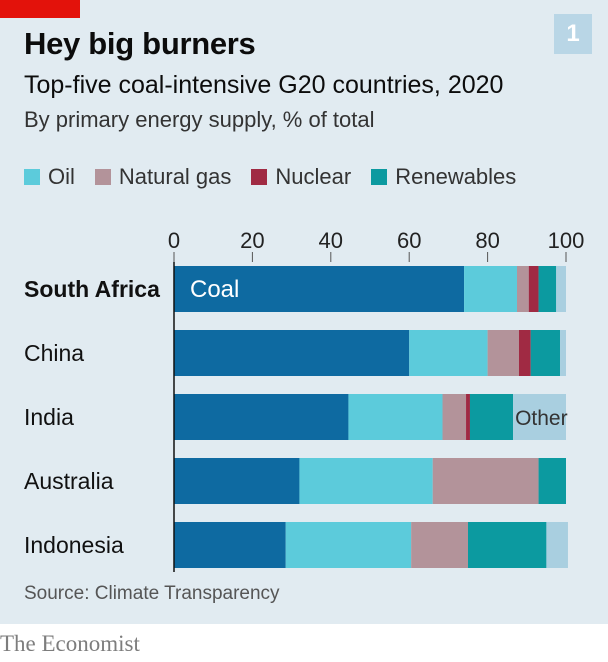  Describe the element at coordinates (573, 34) in the screenshot. I see `chart-number-badge: 1` at that location.